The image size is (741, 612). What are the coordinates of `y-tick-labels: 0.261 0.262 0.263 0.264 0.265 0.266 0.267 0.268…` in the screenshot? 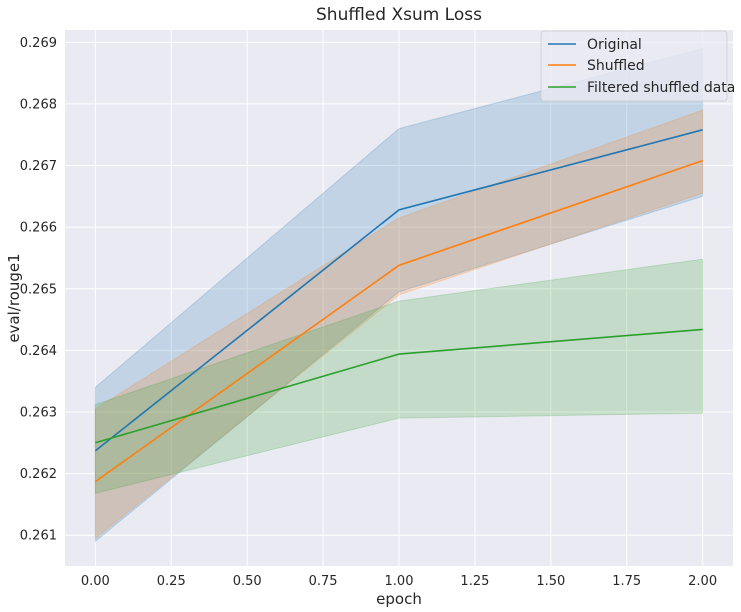 It's located at (38, 290).